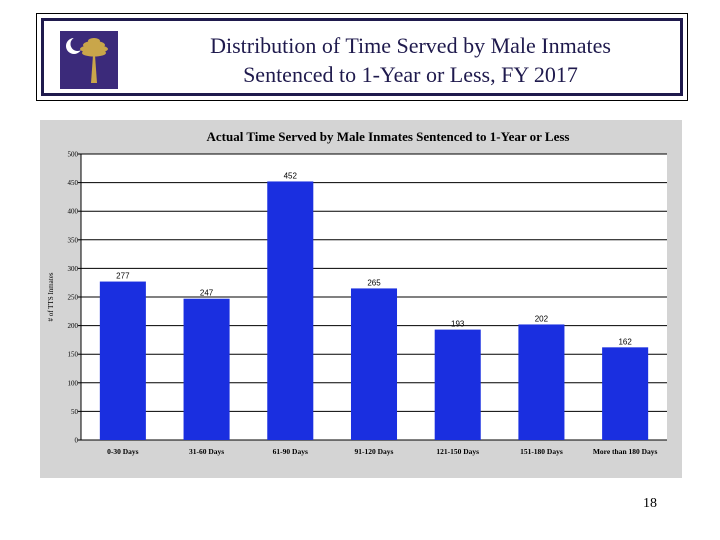  I want to click on bar-data-label: 452, so click(291, 175).